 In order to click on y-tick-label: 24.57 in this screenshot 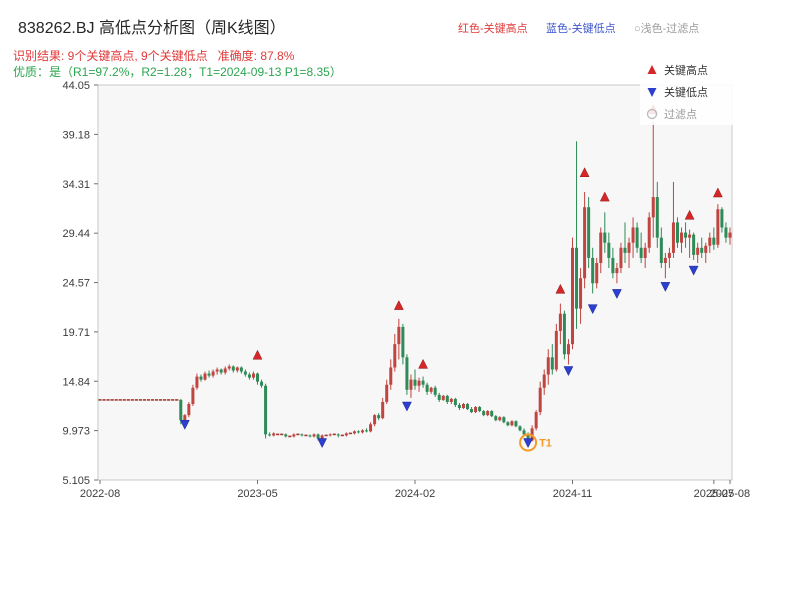, I will do `click(76, 284)`.